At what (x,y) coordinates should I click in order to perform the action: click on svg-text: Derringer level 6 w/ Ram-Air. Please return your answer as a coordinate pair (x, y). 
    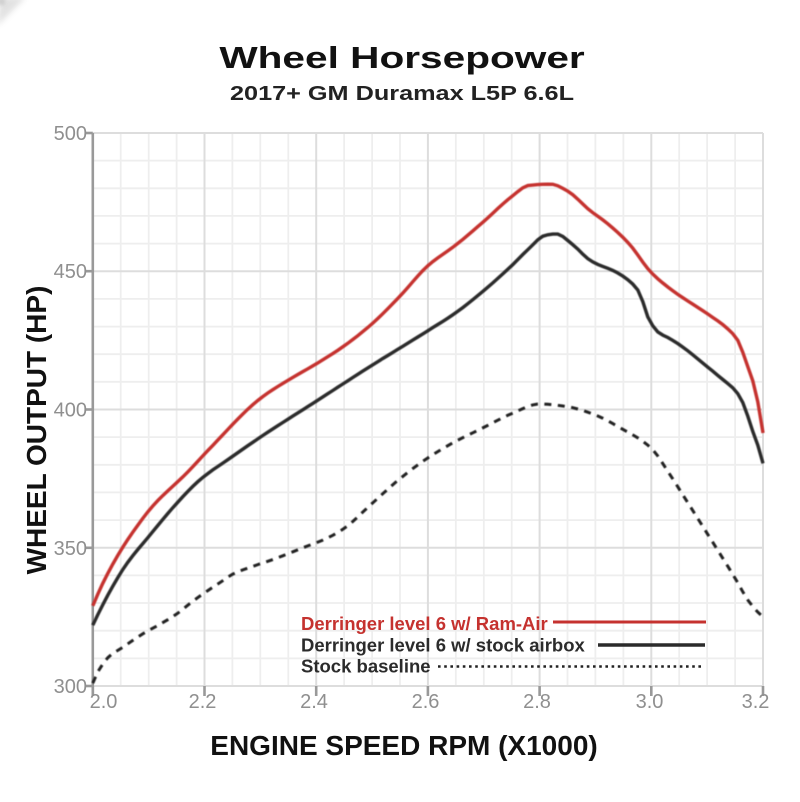
    Looking at the image, I should click on (424, 623).